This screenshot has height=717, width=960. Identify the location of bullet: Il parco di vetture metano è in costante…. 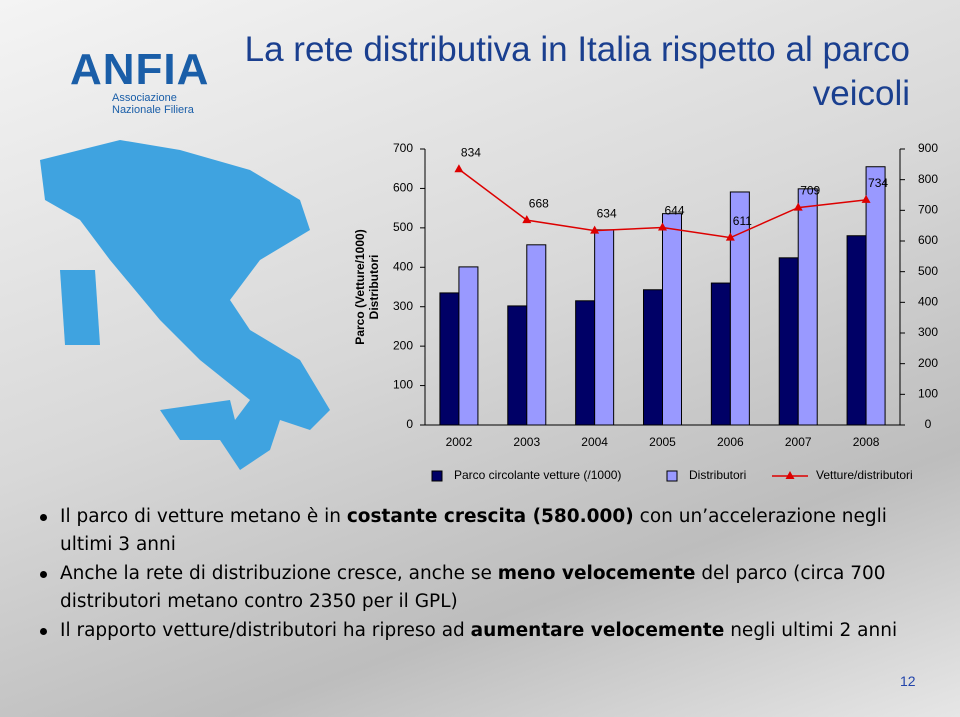
(470, 530).